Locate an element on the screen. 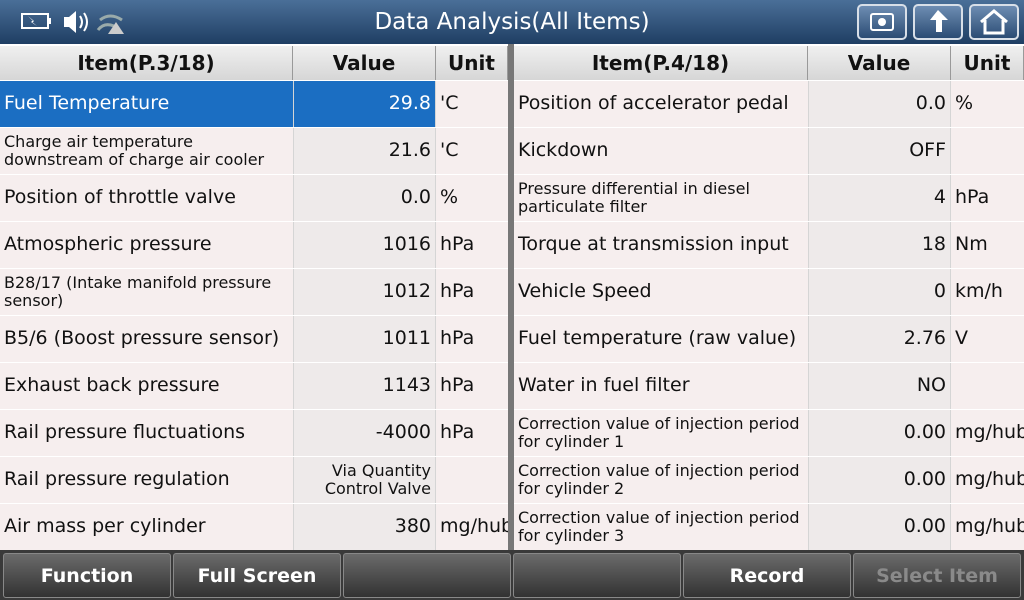 This screenshot has height=600, width=1024. value-cell: 380 is located at coordinates (364, 527).